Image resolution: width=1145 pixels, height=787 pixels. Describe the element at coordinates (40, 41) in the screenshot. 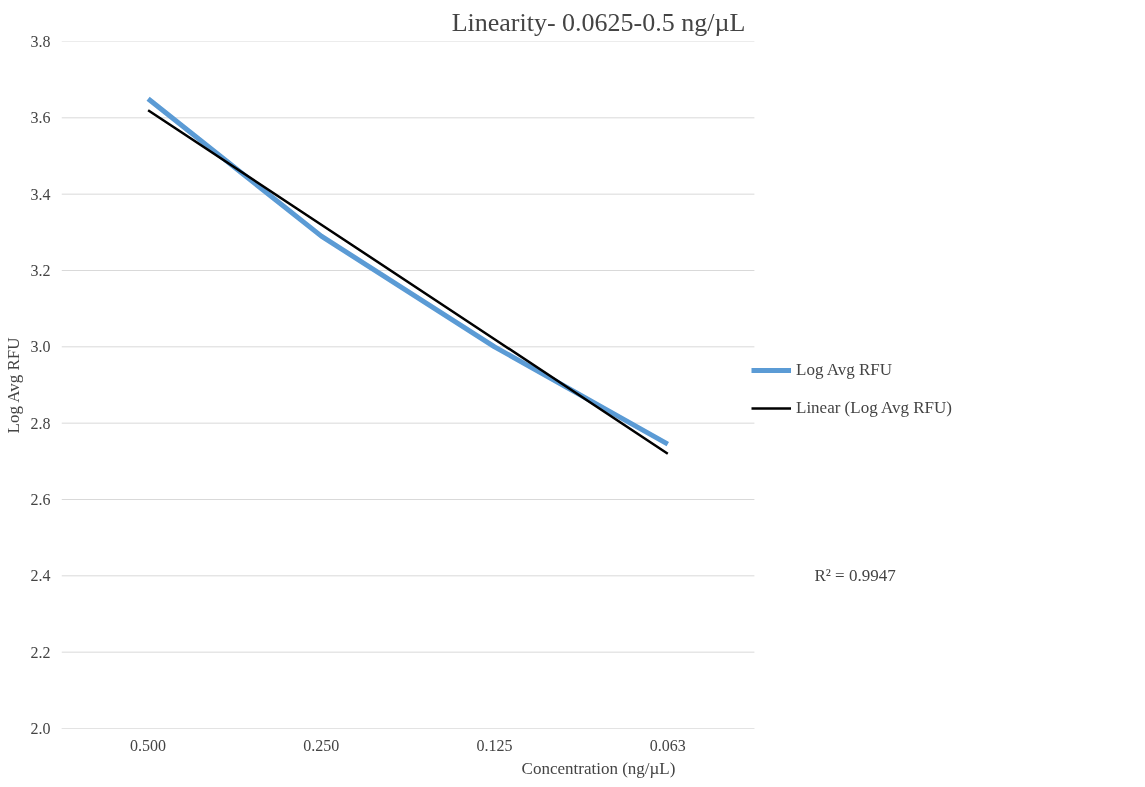

I see `y-tick-label: 3.8` at that location.